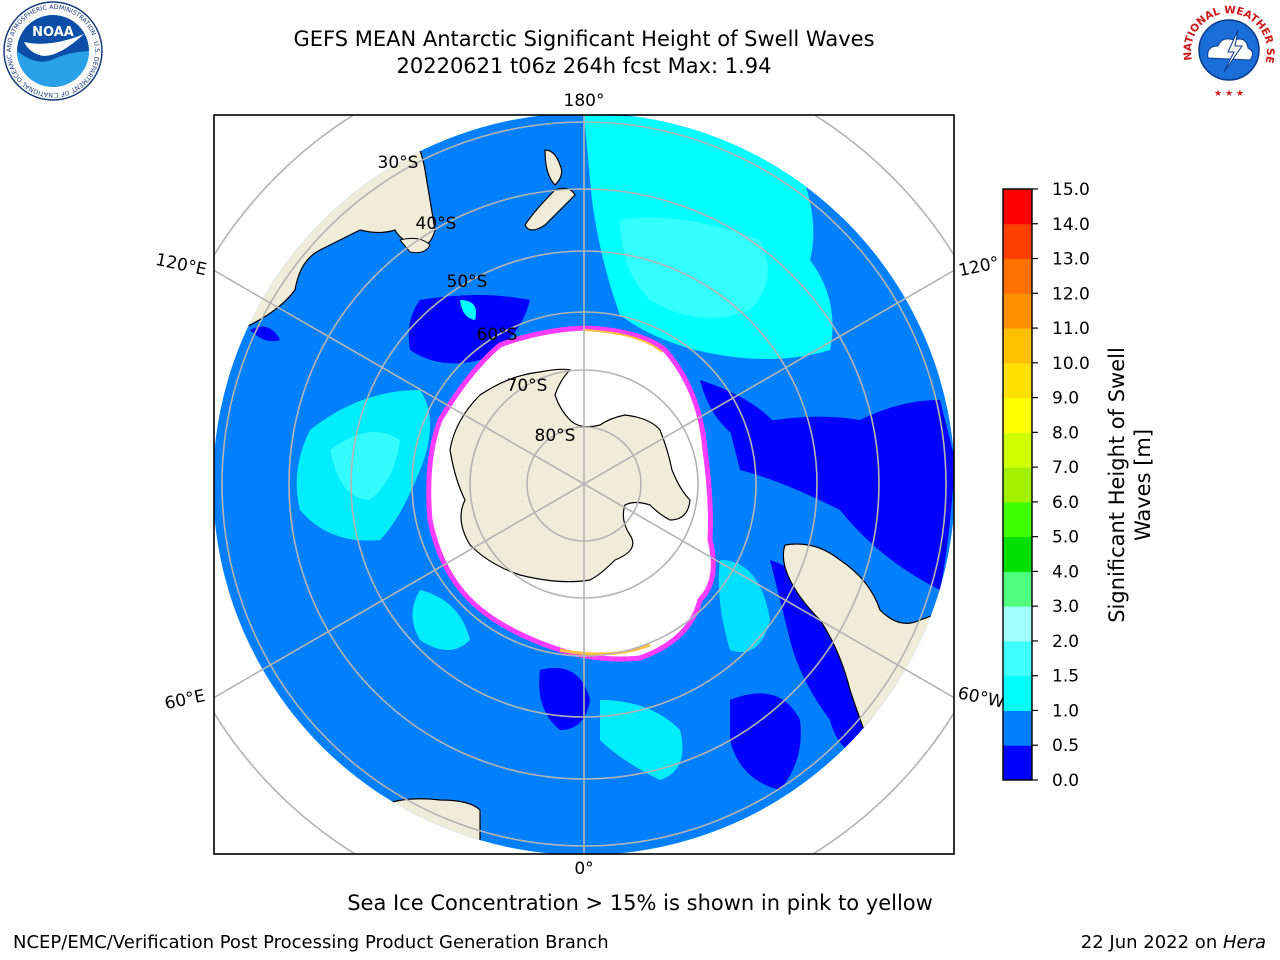  Describe the element at coordinates (53, 32) in the screenshot. I see `svg-text: NOAA` at that location.